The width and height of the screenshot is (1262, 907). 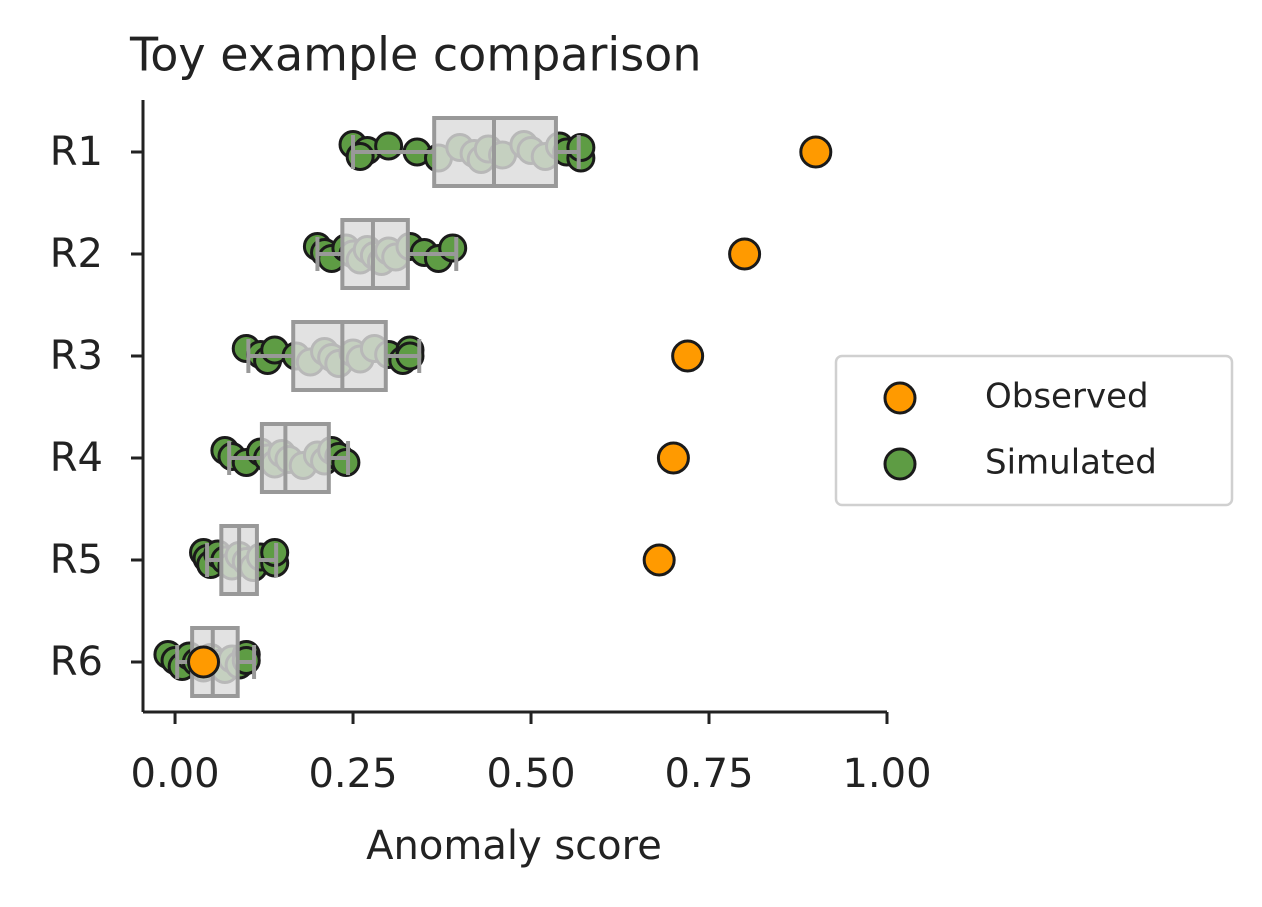 What do you see at coordinates (76, 356) in the screenshot?
I see `y-tick-label: R3` at bounding box center [76, 356].